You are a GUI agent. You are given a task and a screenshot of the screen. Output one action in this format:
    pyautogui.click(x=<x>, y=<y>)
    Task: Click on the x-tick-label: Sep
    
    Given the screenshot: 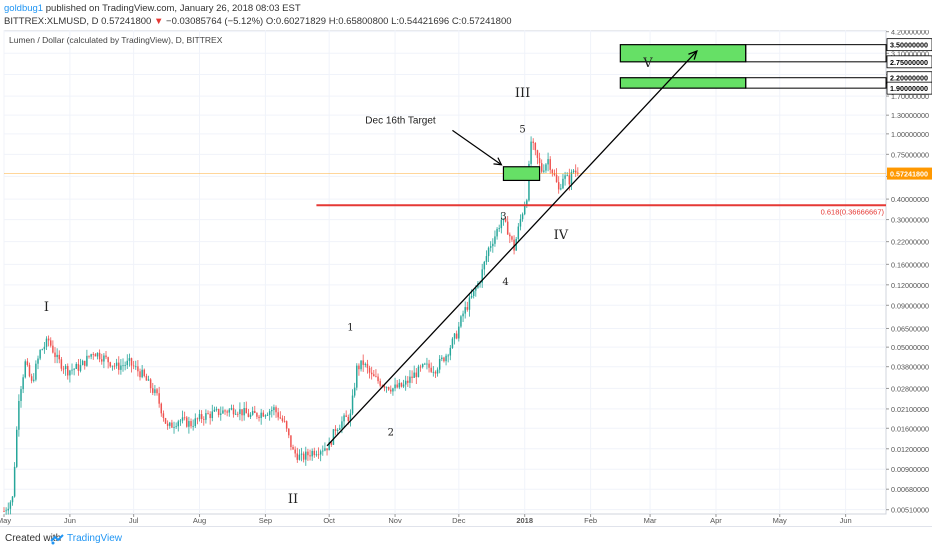 What is the action you would take?
    pyautogui.click(x=265, y=520)
    